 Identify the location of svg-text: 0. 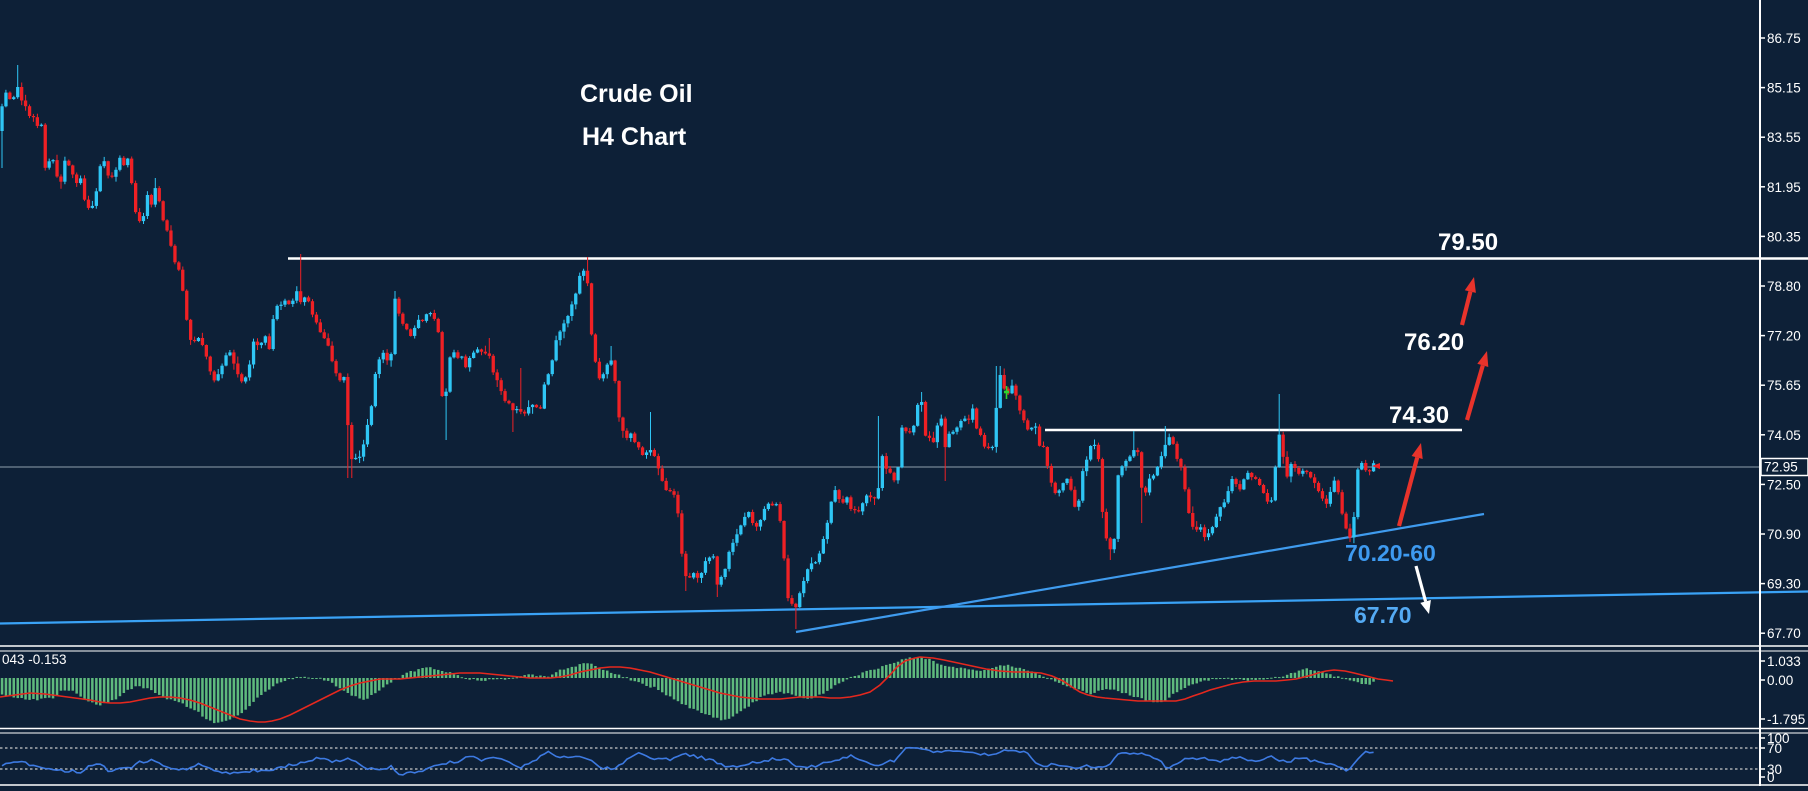
(1771, 777).